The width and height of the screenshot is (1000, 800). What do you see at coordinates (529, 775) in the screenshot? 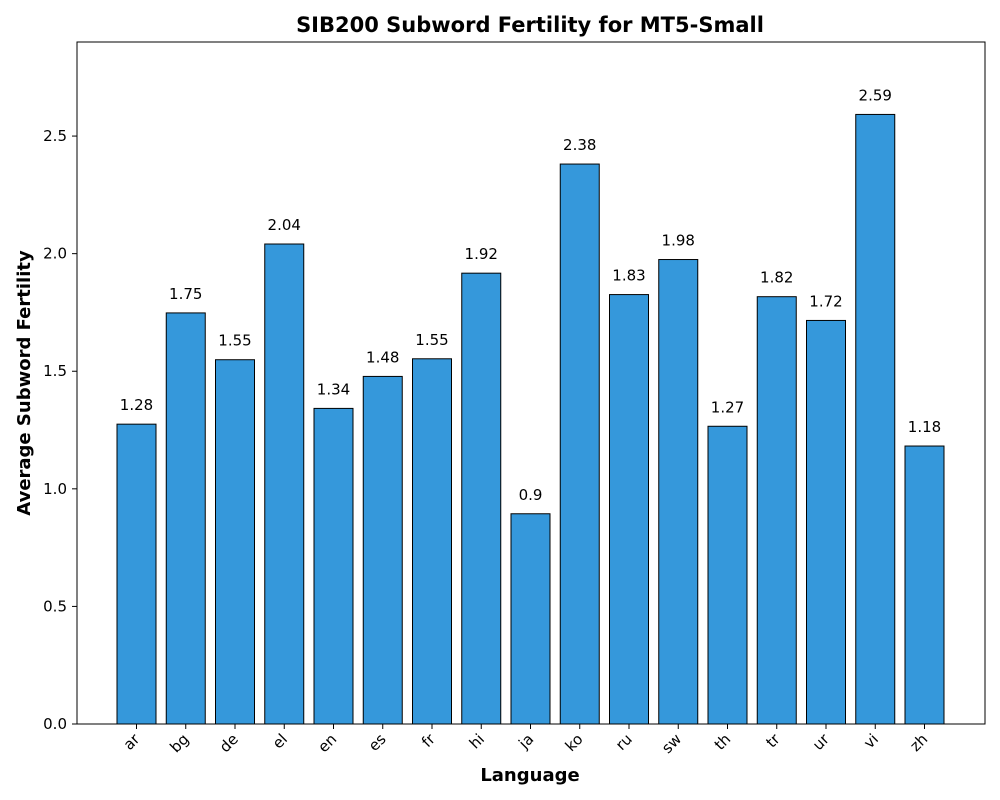
I see `x-axis-label: Language` at bounding box center [529, 775].